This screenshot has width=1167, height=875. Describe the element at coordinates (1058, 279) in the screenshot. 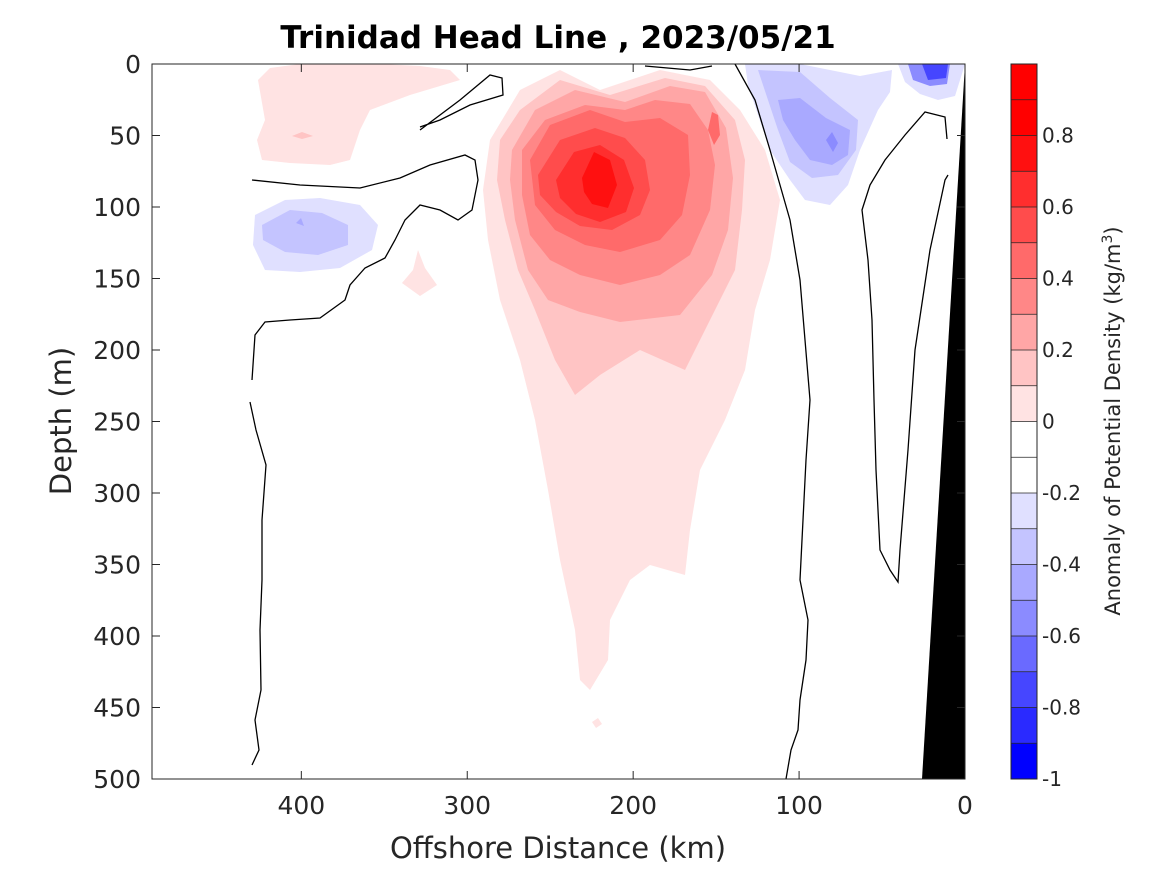

I see `colorbar-tick-label: 0.4` at that location.